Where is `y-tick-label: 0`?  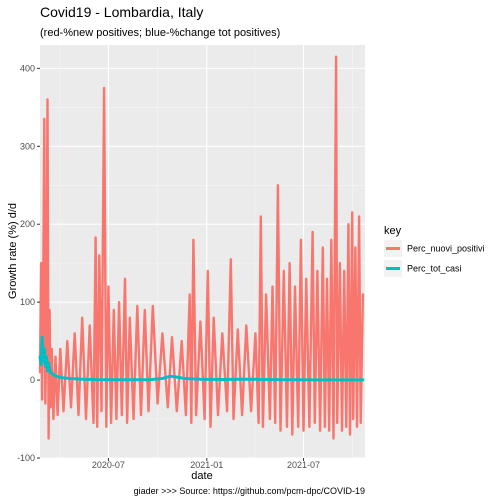 y-tick-label: 0 is located at coordinates (32, 380).